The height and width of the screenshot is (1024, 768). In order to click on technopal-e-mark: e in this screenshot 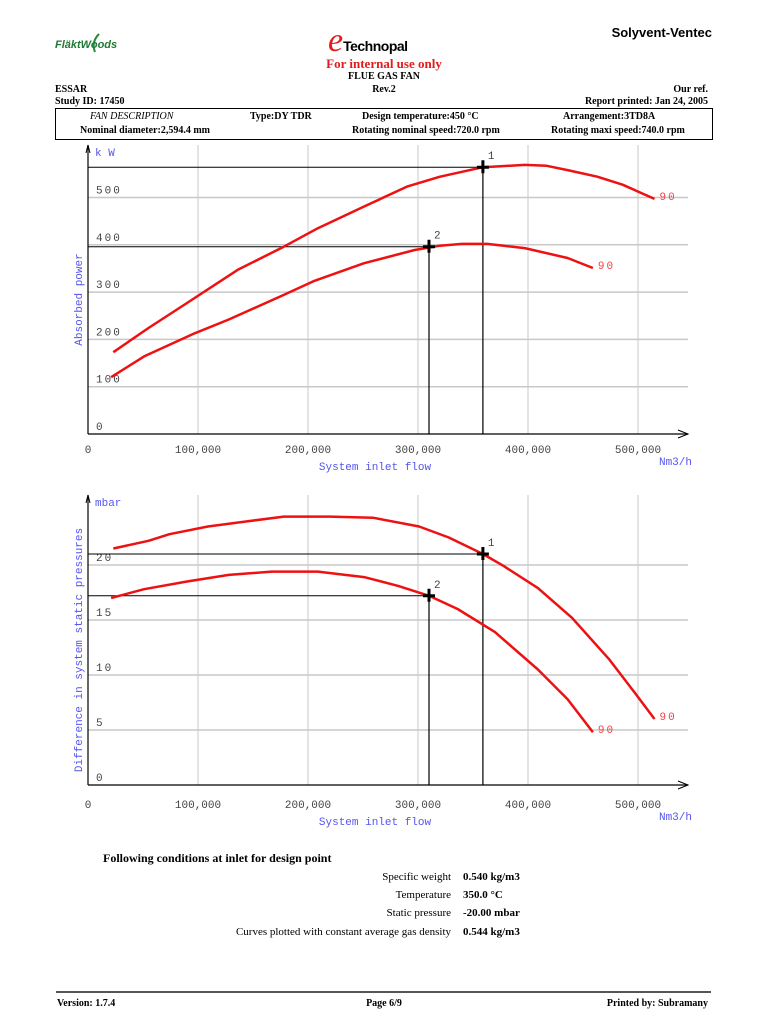, I will do `click(336, 40)`.